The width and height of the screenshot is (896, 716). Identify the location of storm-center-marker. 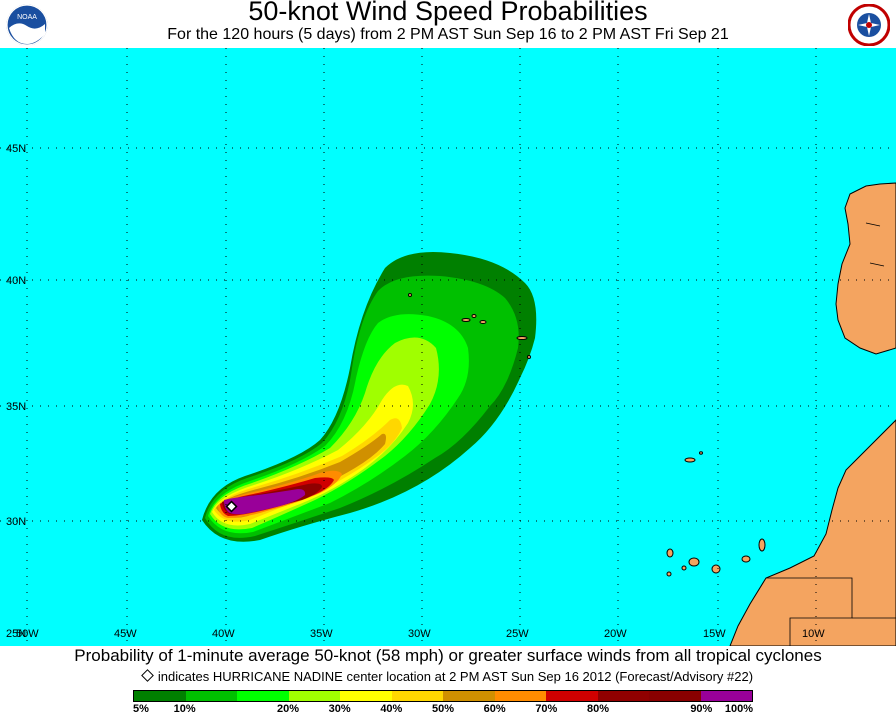
(231, 506).